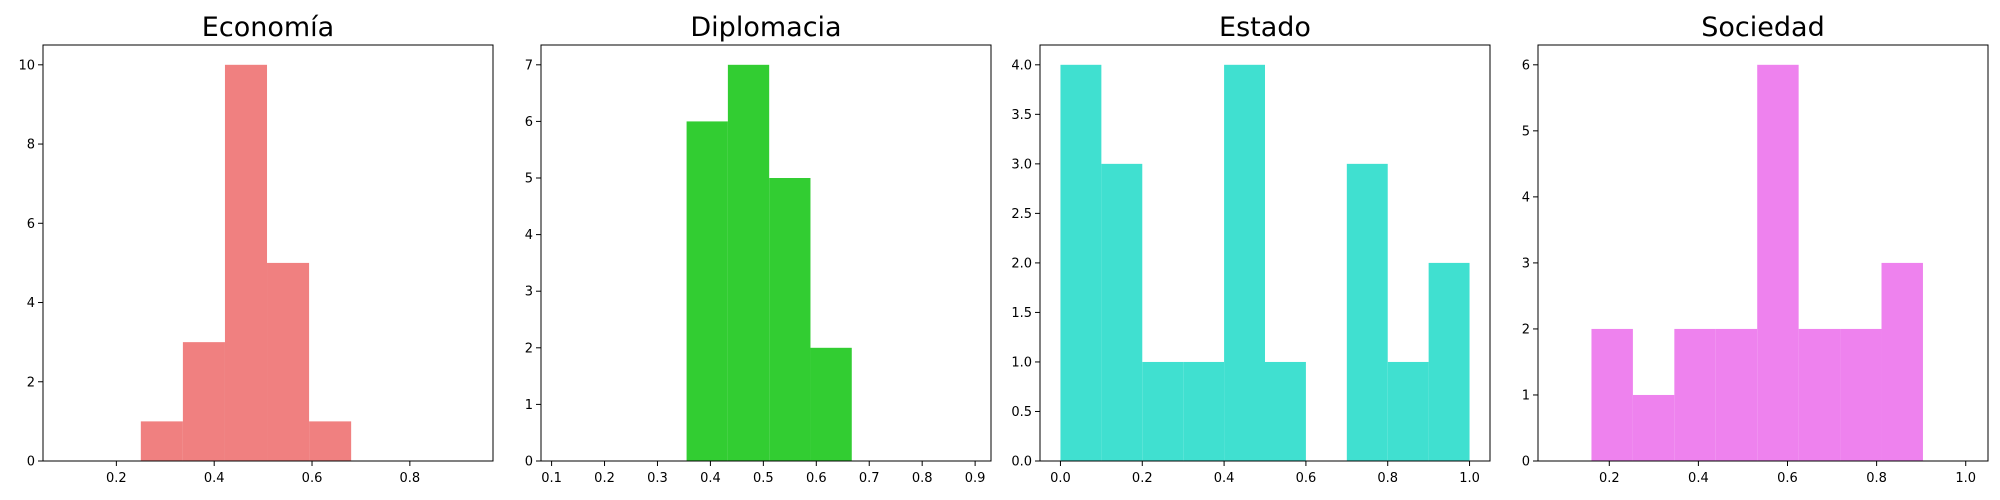 Image resolution: width=2000 pixels, height=500 pixels. I want to click on x-tick-label: 0.0, so click(1060, 478).